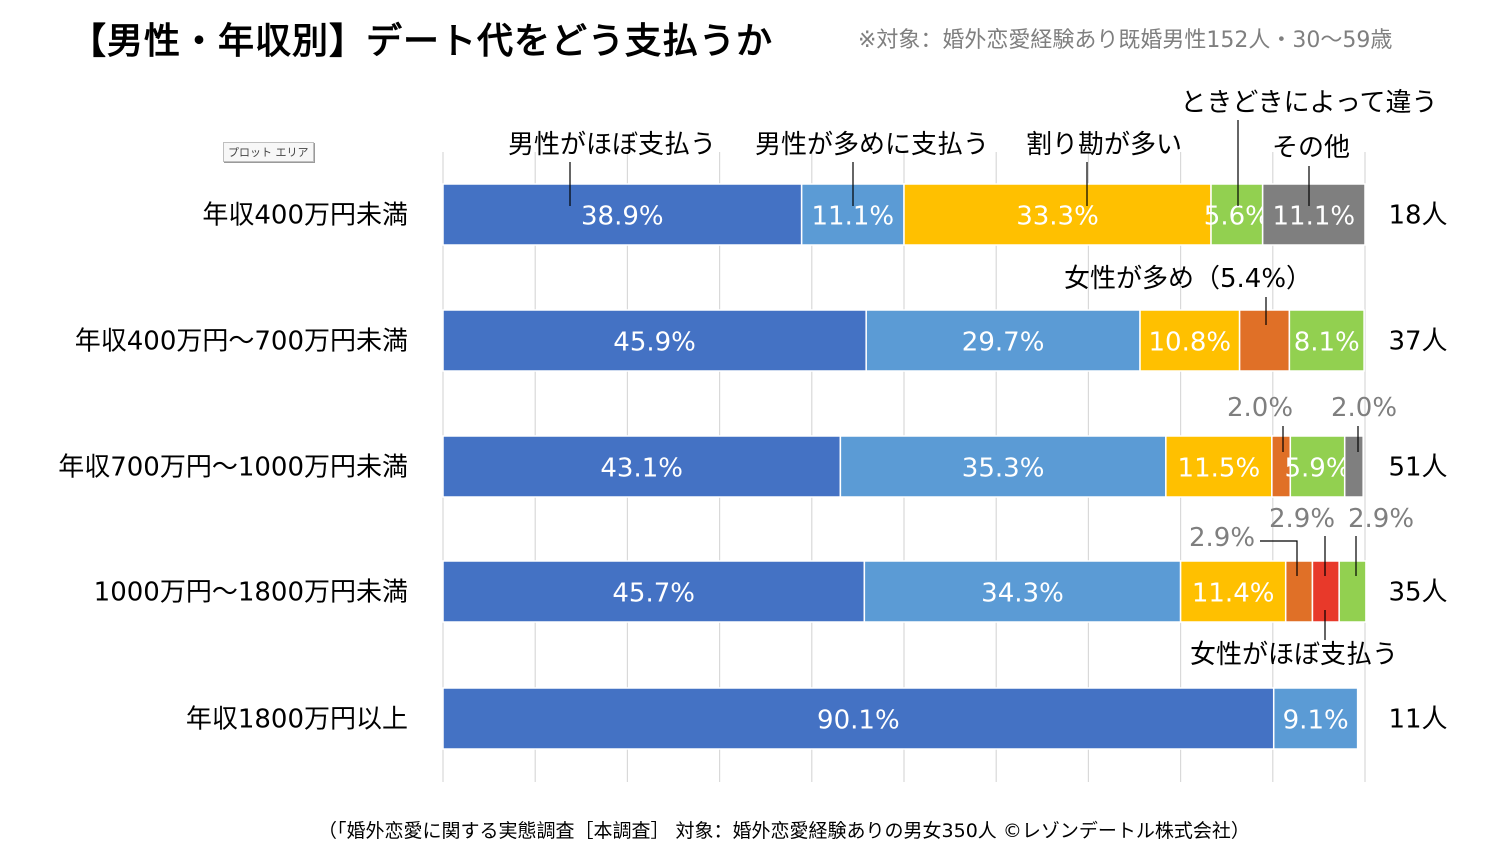 The height and width of the screenshot is (847, 1492). I want to click on chart-title: 【男性・年収別】デート代をどう支払うか, so click(422, 41).